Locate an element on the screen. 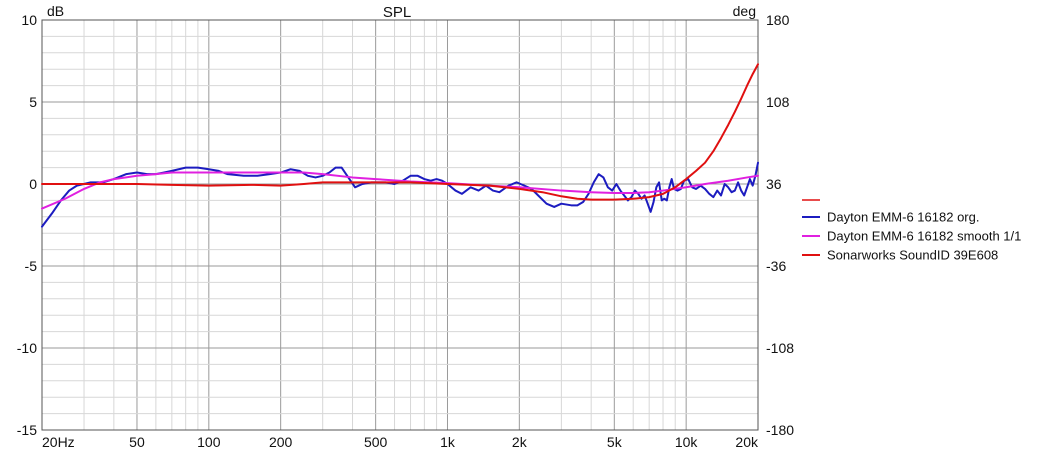  legend-label: Dayton EMM-6 16182 org. is located at coordinates (903, 217).